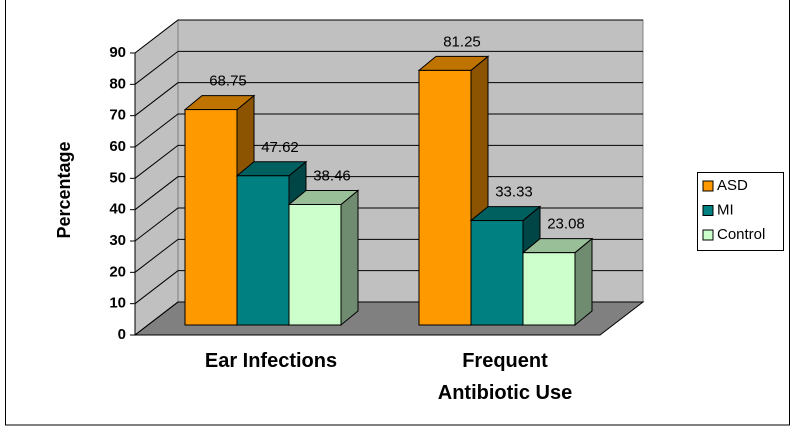 This screenshot has width=795, height=427. I want to click on y-tick-label: 40, so click(117, 209).